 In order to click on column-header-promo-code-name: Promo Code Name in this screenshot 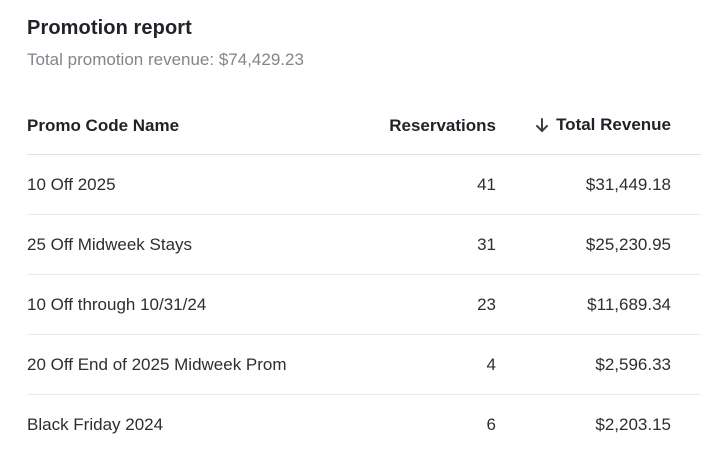, I will do `click(192, 126)`.